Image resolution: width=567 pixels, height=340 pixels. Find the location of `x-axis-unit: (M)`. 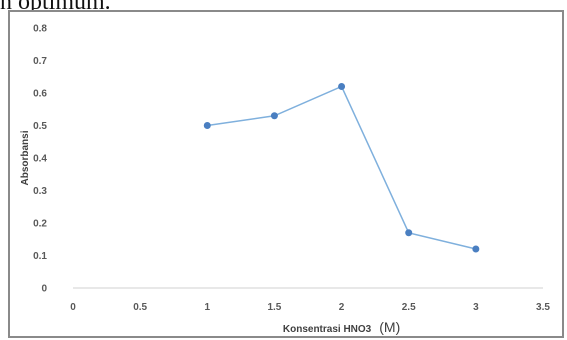

x-axis-unit: (M) is located at coordinates (389, 327).